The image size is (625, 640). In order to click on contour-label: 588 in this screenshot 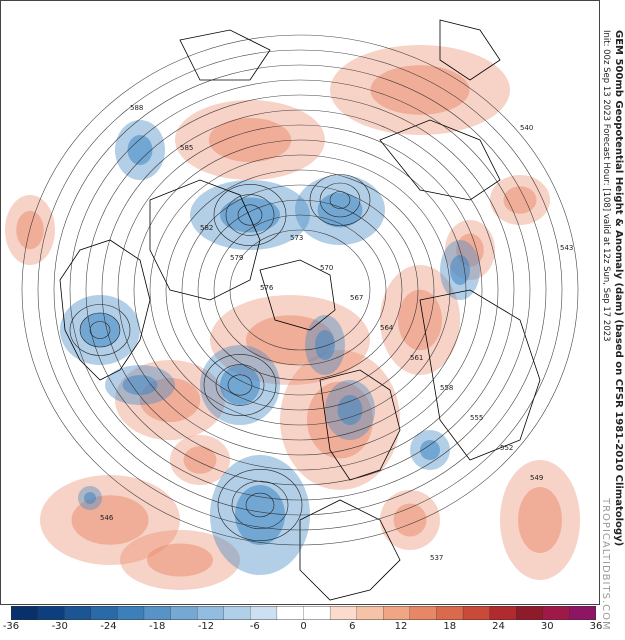, I will do `click(136, 108)`.